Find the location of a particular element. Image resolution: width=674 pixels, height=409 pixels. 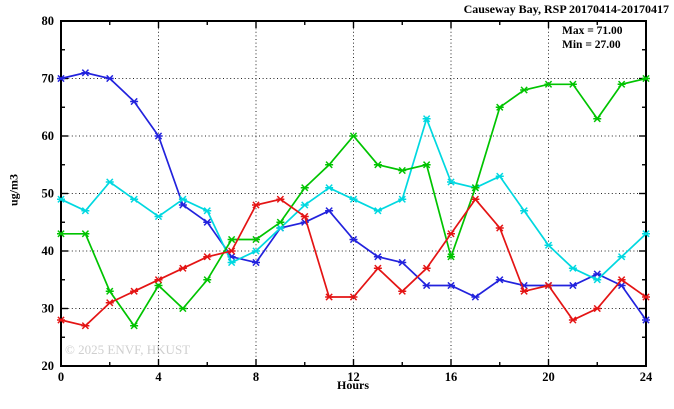

svg-text: 70 is located at coordinates (48, 79).